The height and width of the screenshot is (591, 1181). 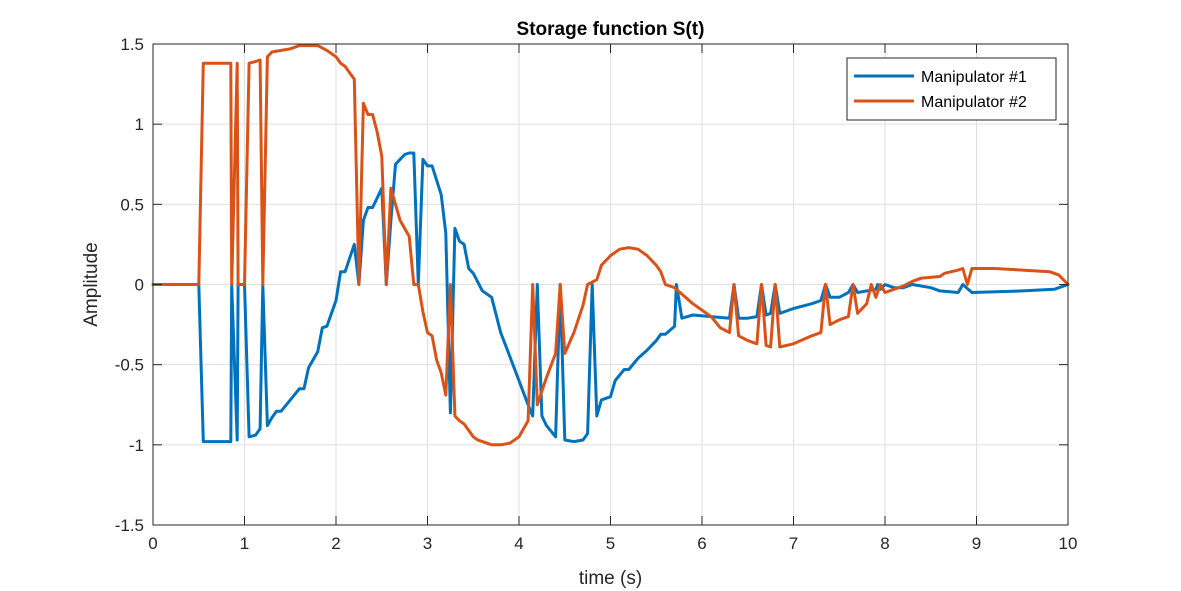 I want to click on y-tick-label: 0, so click(x=139, y=285).